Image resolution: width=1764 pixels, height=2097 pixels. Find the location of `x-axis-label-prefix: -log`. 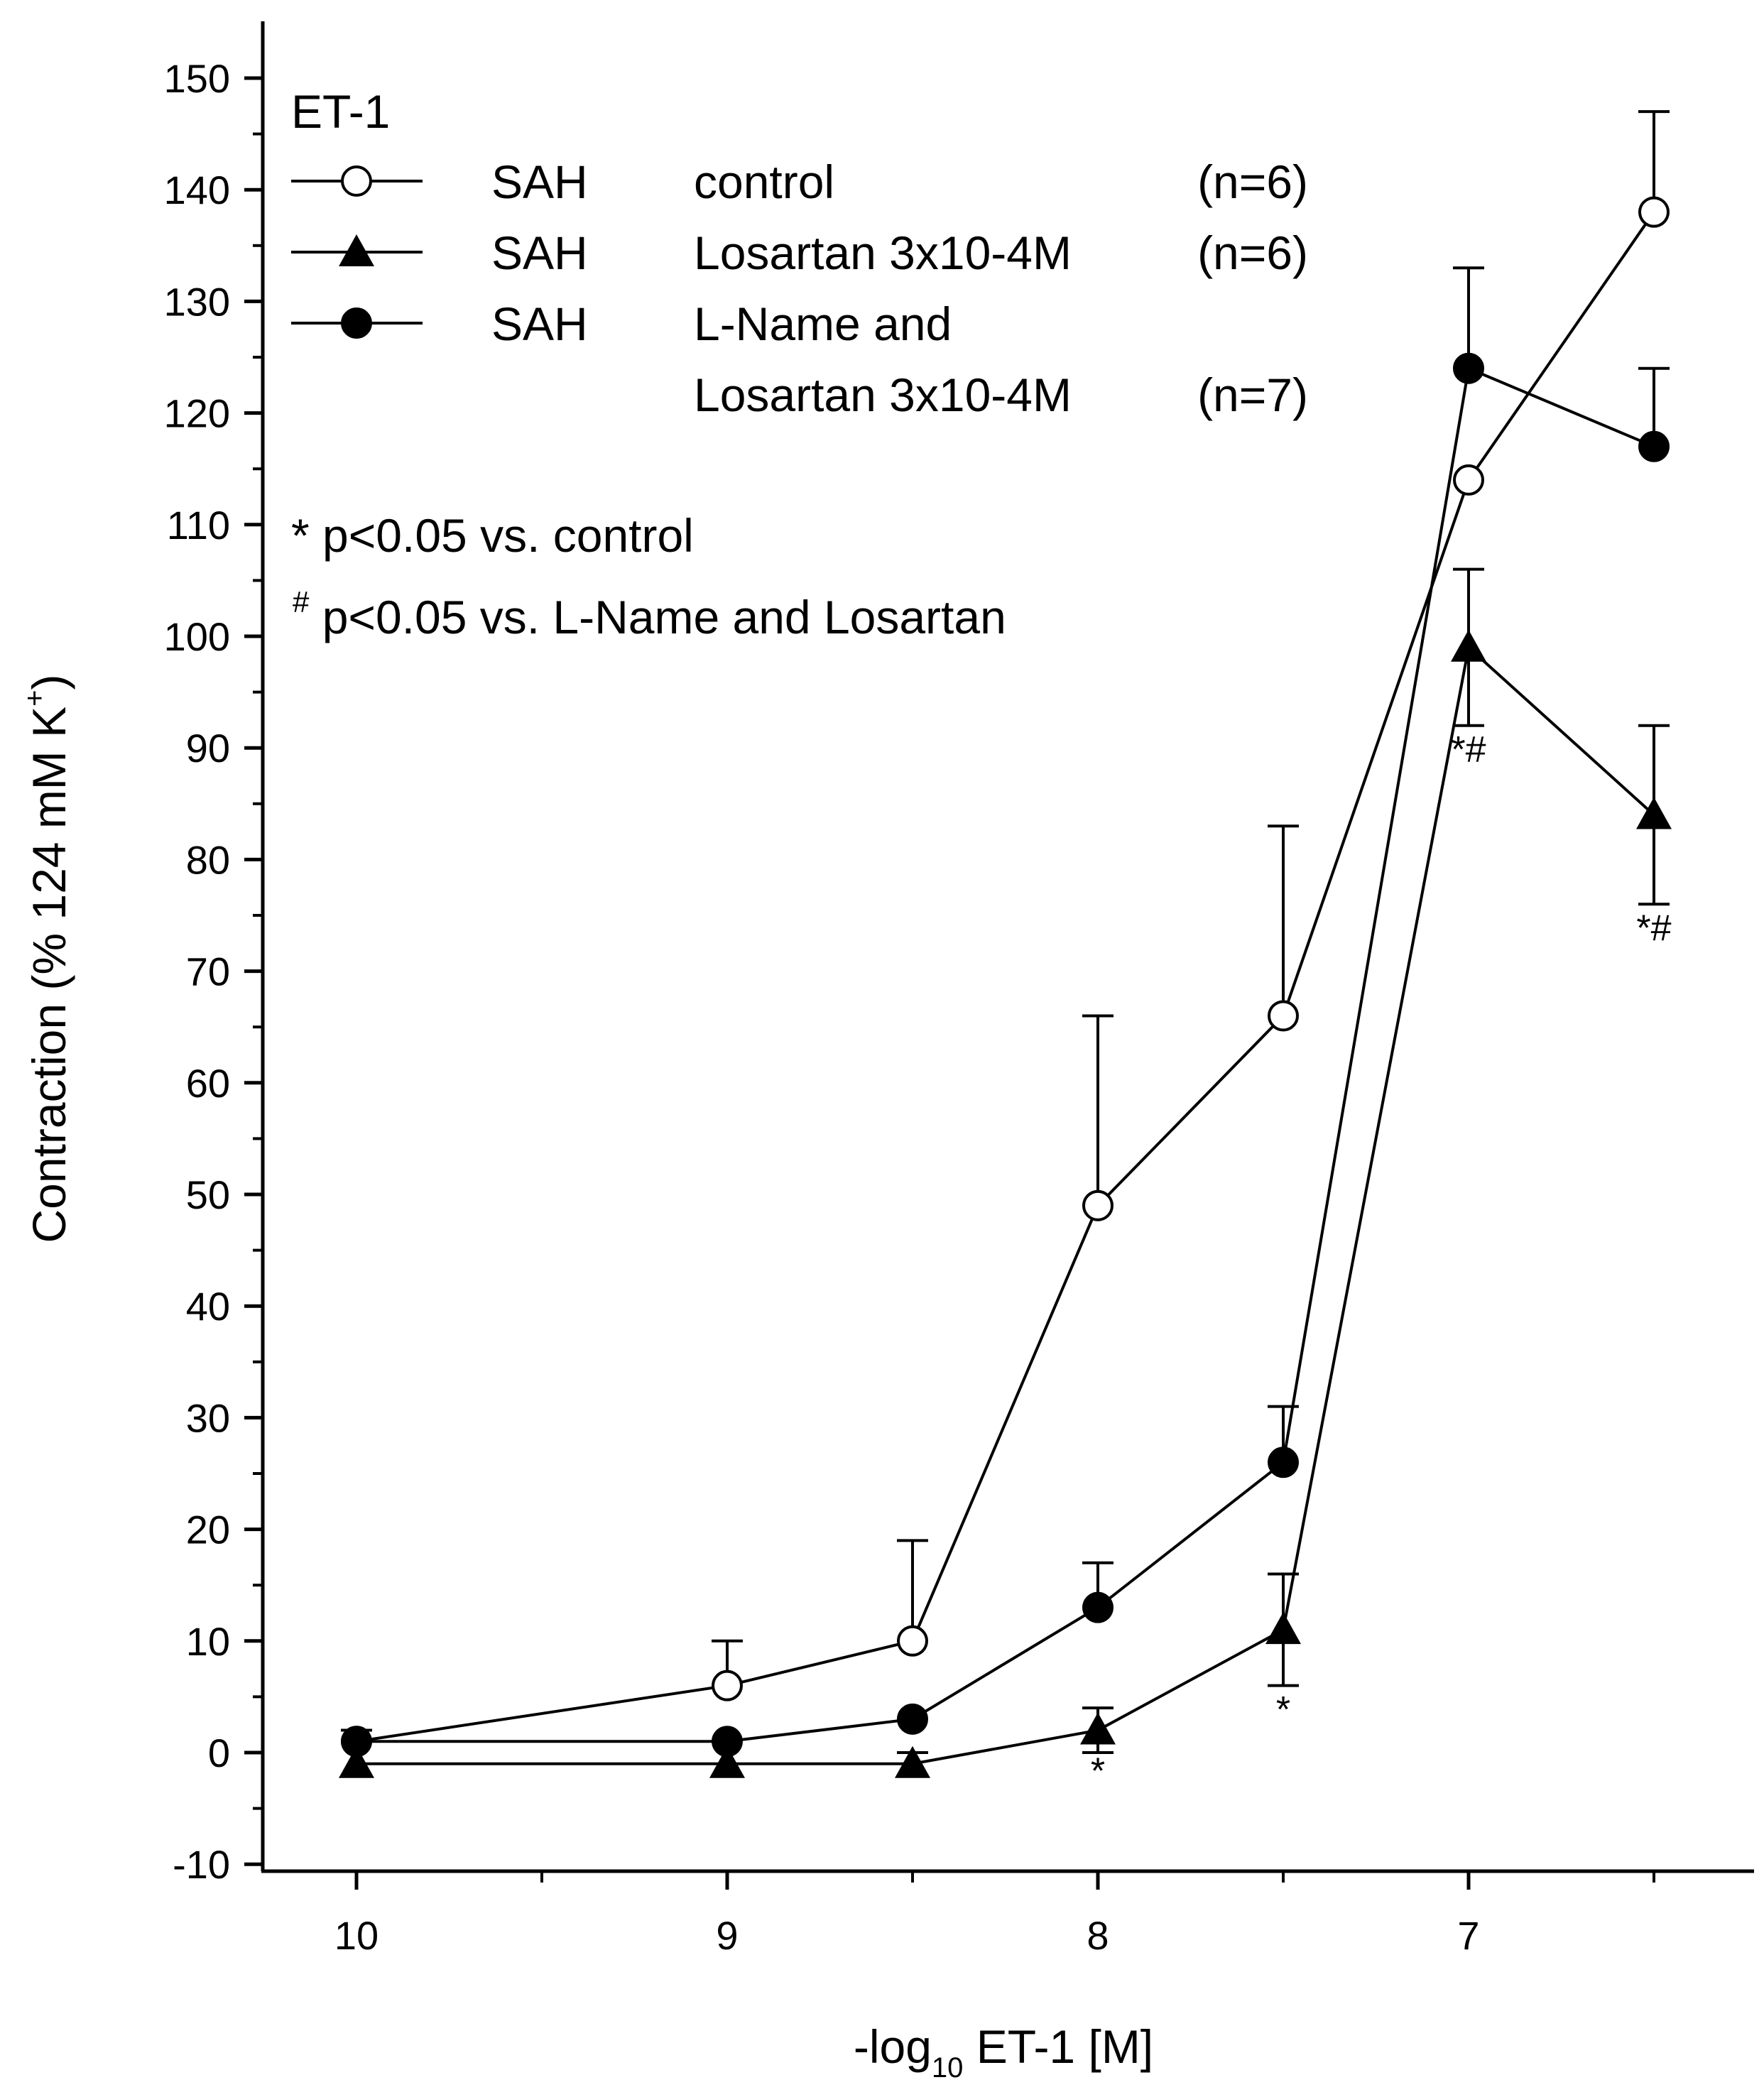

x-axis-label-prefix: -log is located at coordinates (893, 2047).